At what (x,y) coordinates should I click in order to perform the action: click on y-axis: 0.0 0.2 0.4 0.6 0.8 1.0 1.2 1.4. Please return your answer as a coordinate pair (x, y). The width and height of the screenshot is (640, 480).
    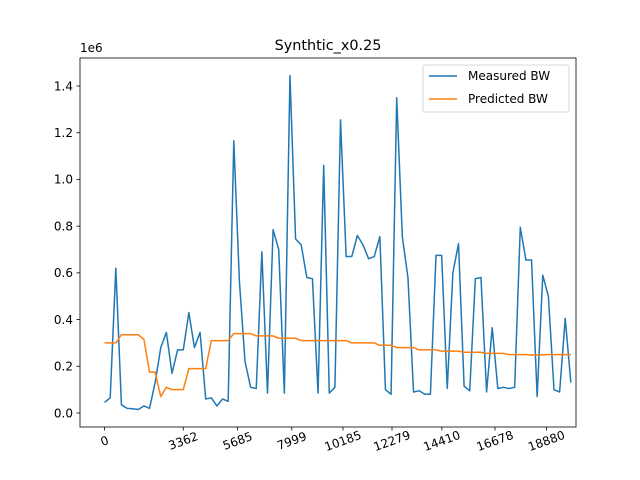
    Looking at the image, I should click on (67, 249).